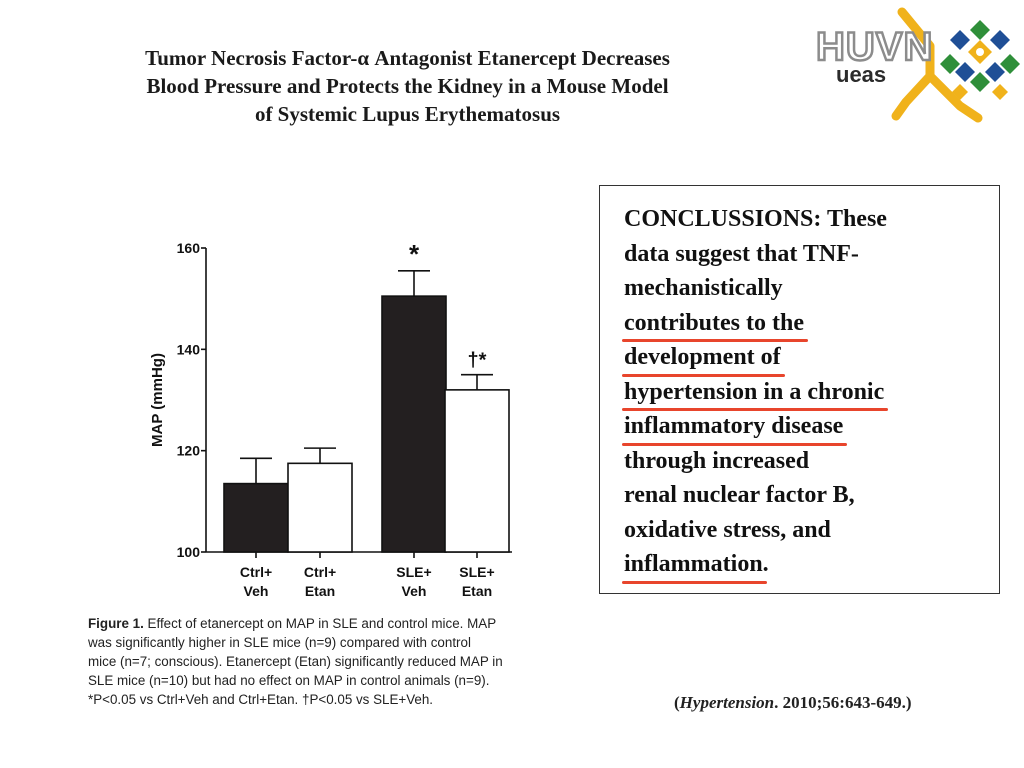  I want to click on conclusion-line: inflammation., so click(808, 565).